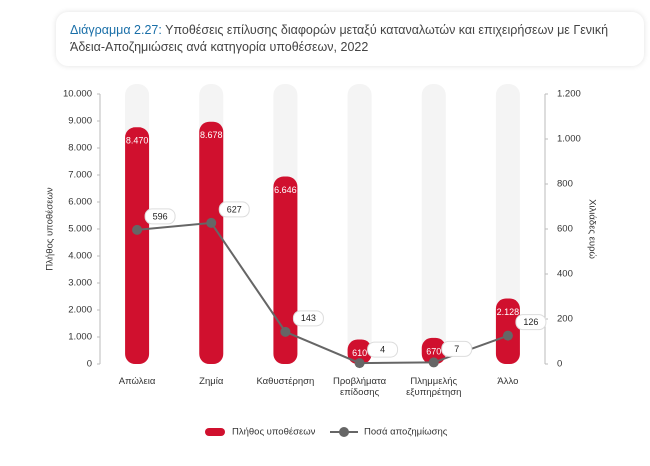 The width and height of the screenshot is (650, 466). Describe the element at coordinates (137, 141) in the screenshot. I see `bar-value-label: 8.470` at that location.